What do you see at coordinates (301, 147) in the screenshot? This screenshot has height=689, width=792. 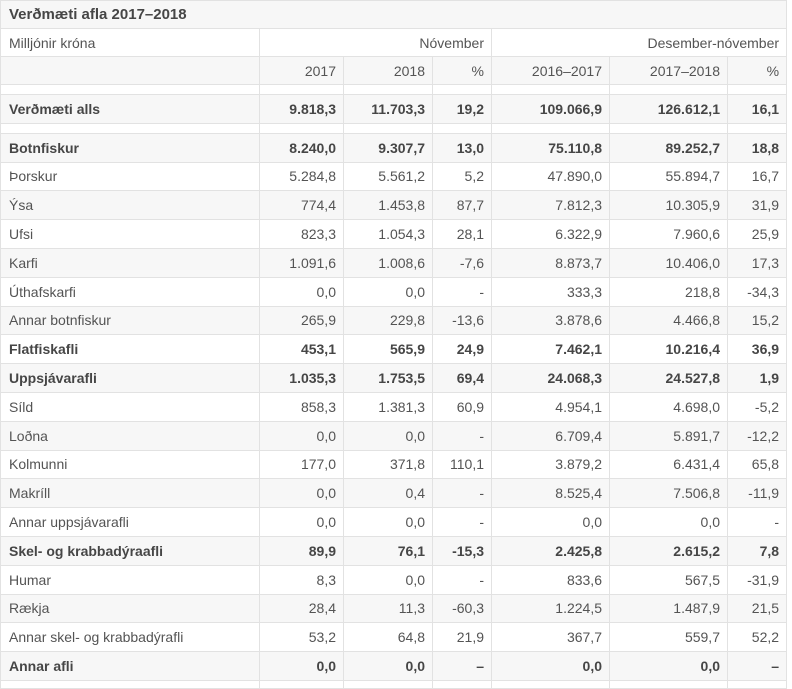 I see `value-cell-november-2017: 8.240,0` at bounding box center [301, 147].